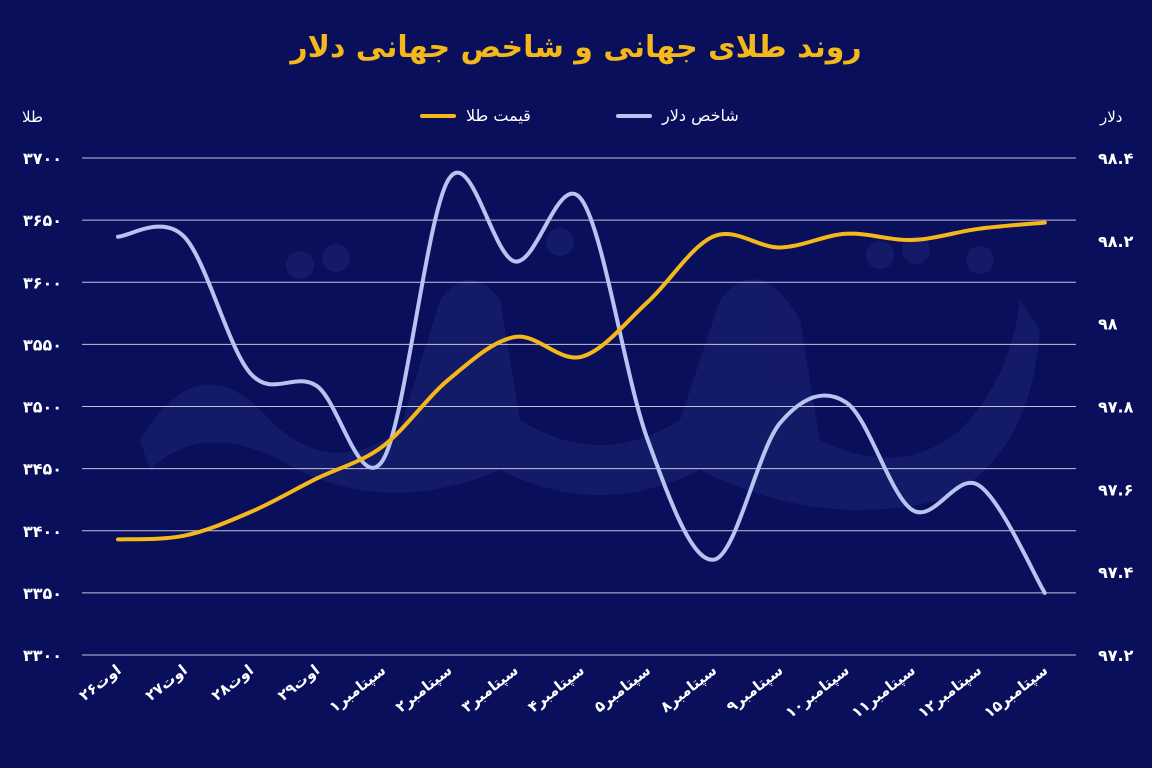  Describe the element at coordinates (358, 689) in the screenshot. I see `x-tick-label: ۱سپتامبر` at that location.